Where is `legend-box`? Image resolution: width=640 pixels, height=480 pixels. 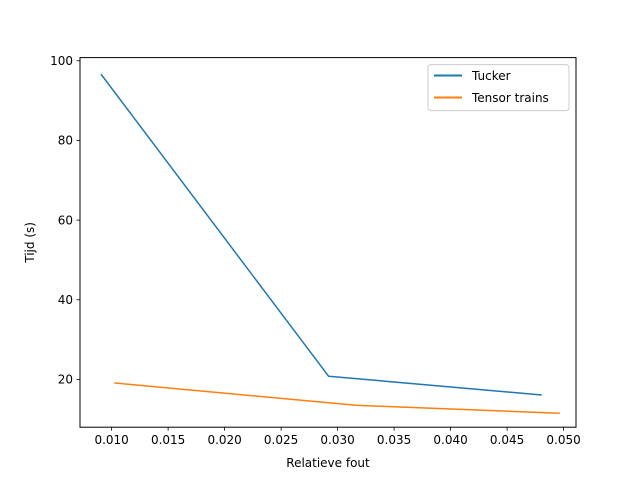
legend-box is located at coordinates (498, 88).